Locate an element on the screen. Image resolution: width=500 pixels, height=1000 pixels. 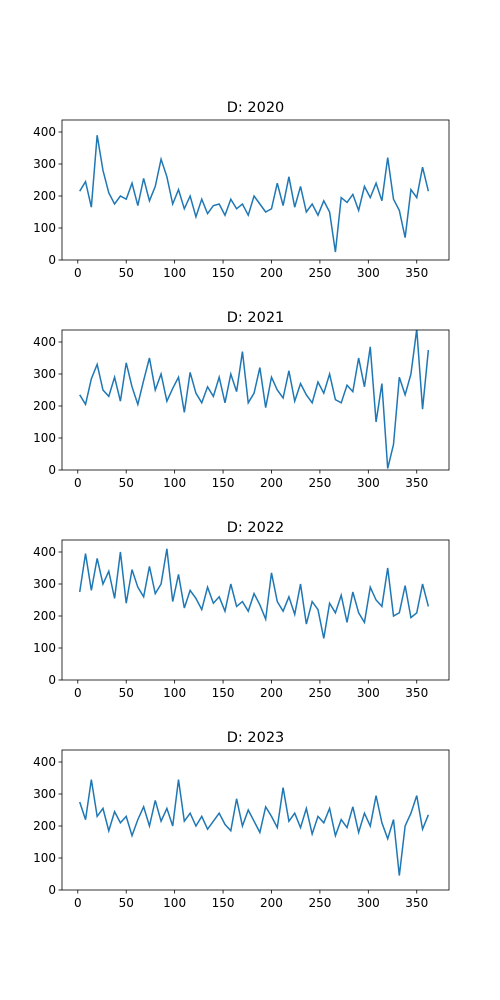
chart-title: D: 2023 is located at coordinates (256, 738).